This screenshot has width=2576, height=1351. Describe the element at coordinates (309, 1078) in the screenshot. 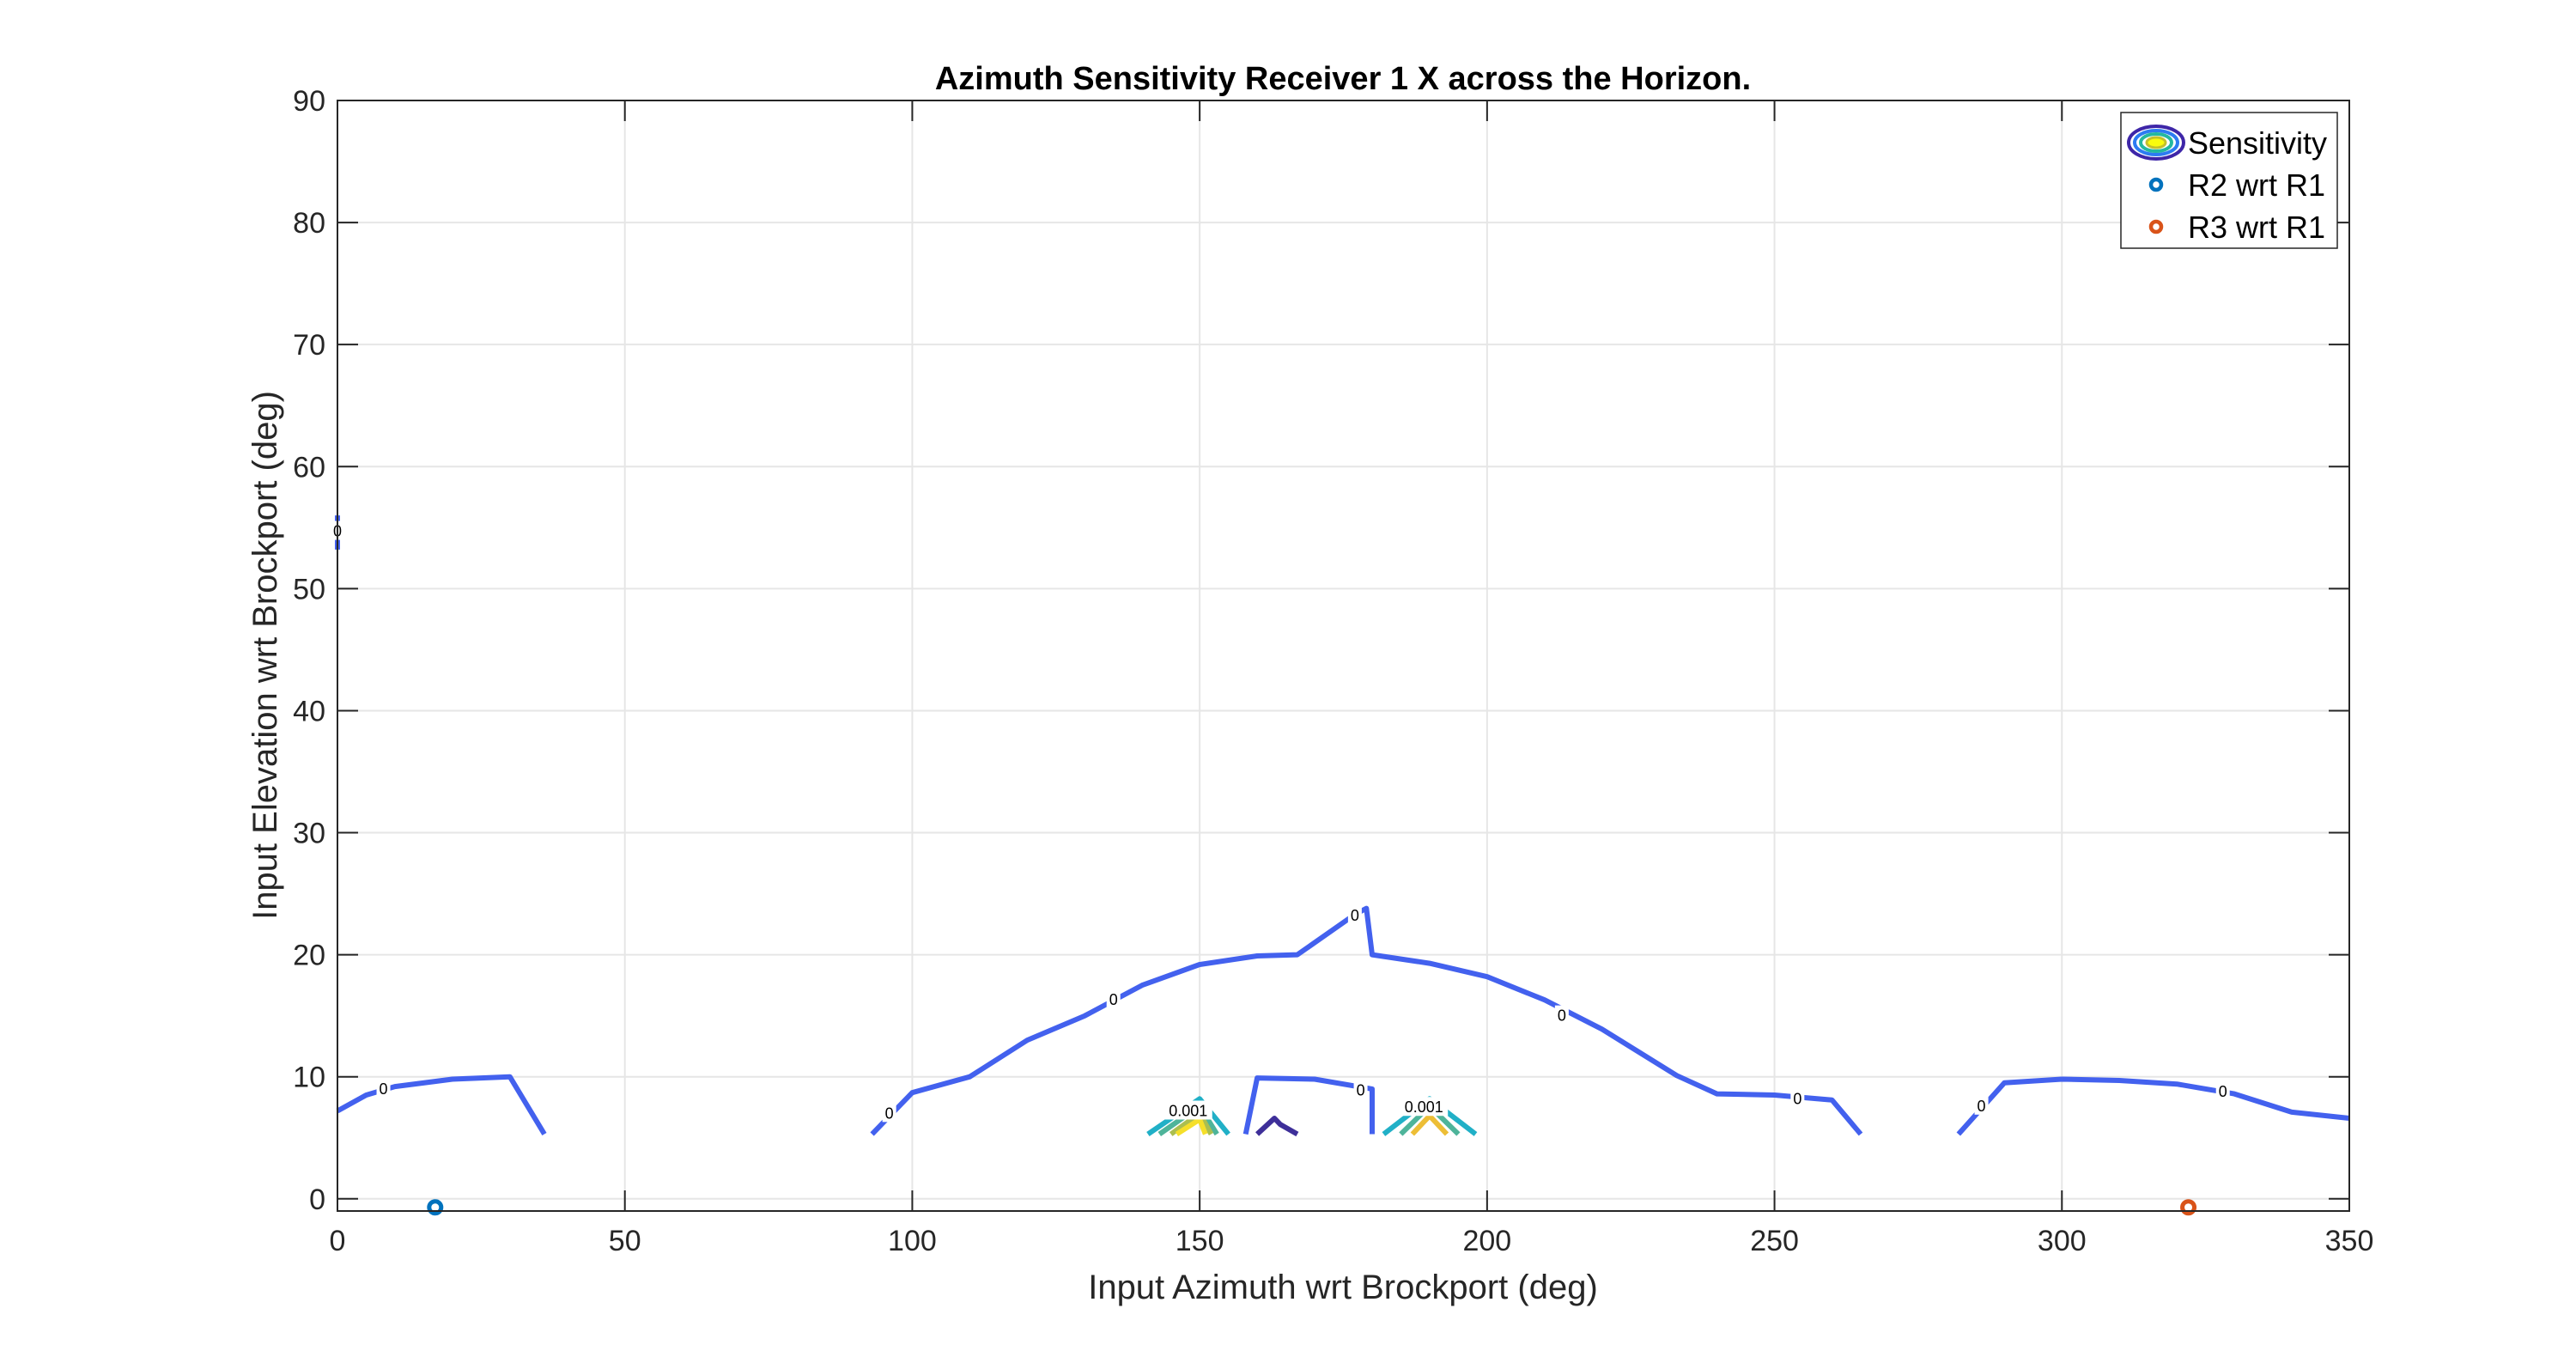

I see `y-tick-label: 10` at that location.